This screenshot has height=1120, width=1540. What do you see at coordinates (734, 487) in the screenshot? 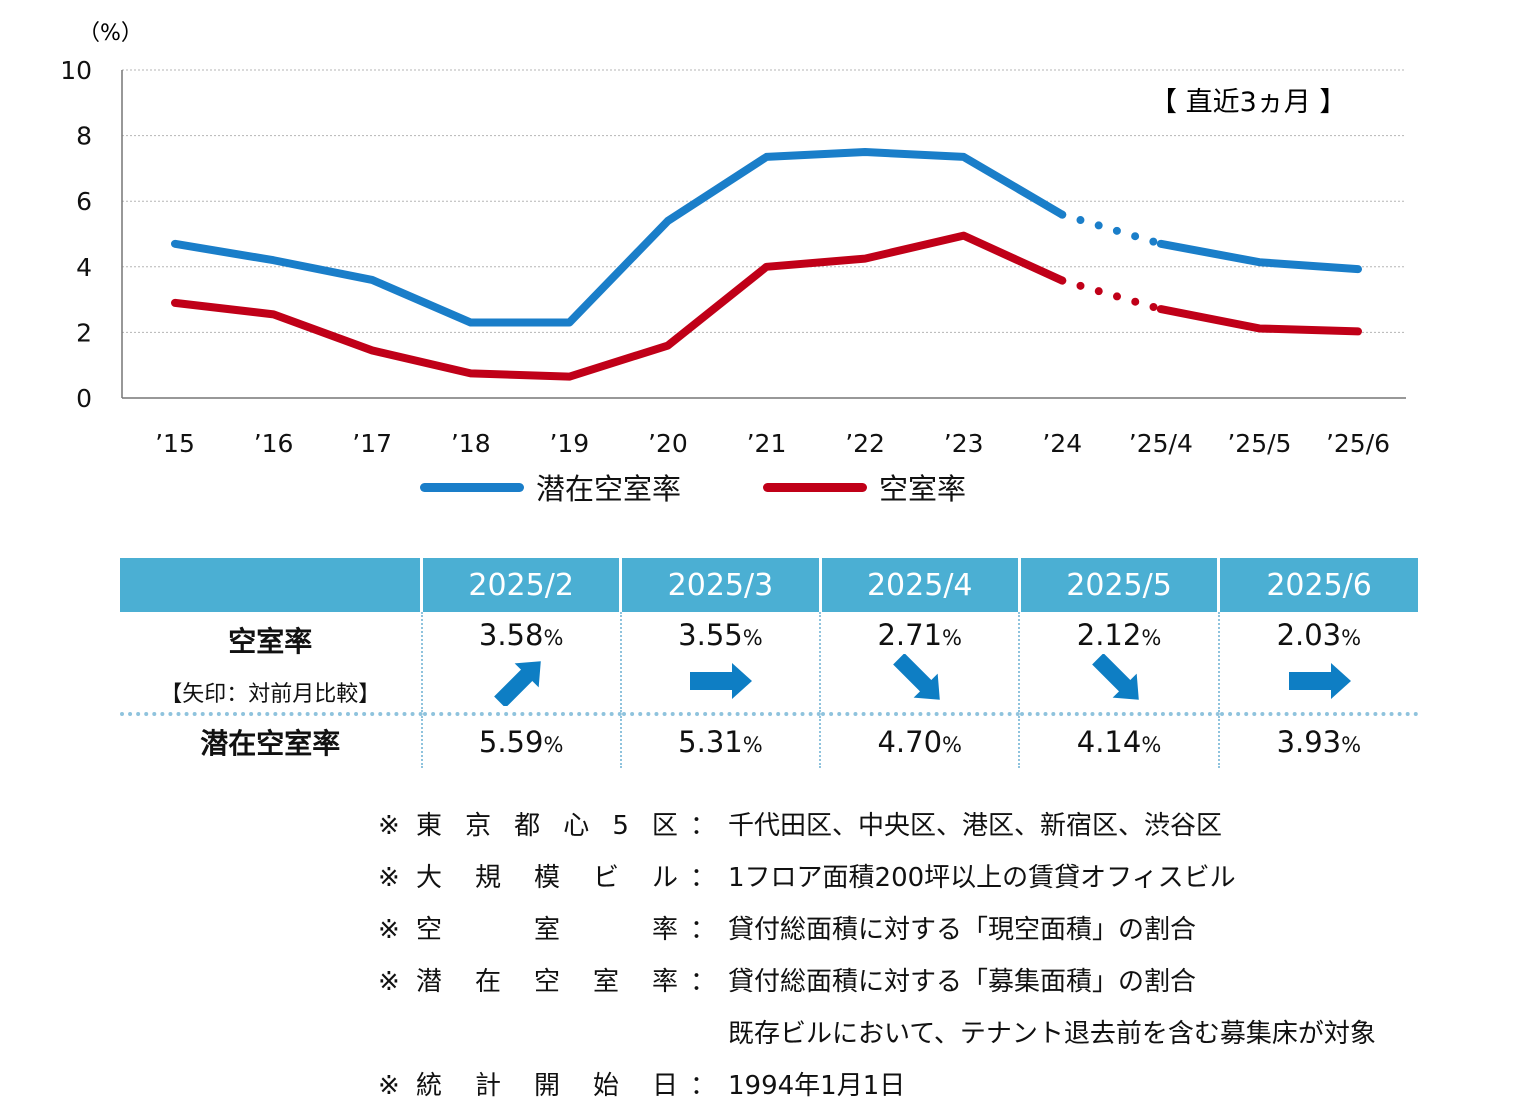
I see `chart-legend: 潜在空室率 空室率` at bounding box center [734, 487].